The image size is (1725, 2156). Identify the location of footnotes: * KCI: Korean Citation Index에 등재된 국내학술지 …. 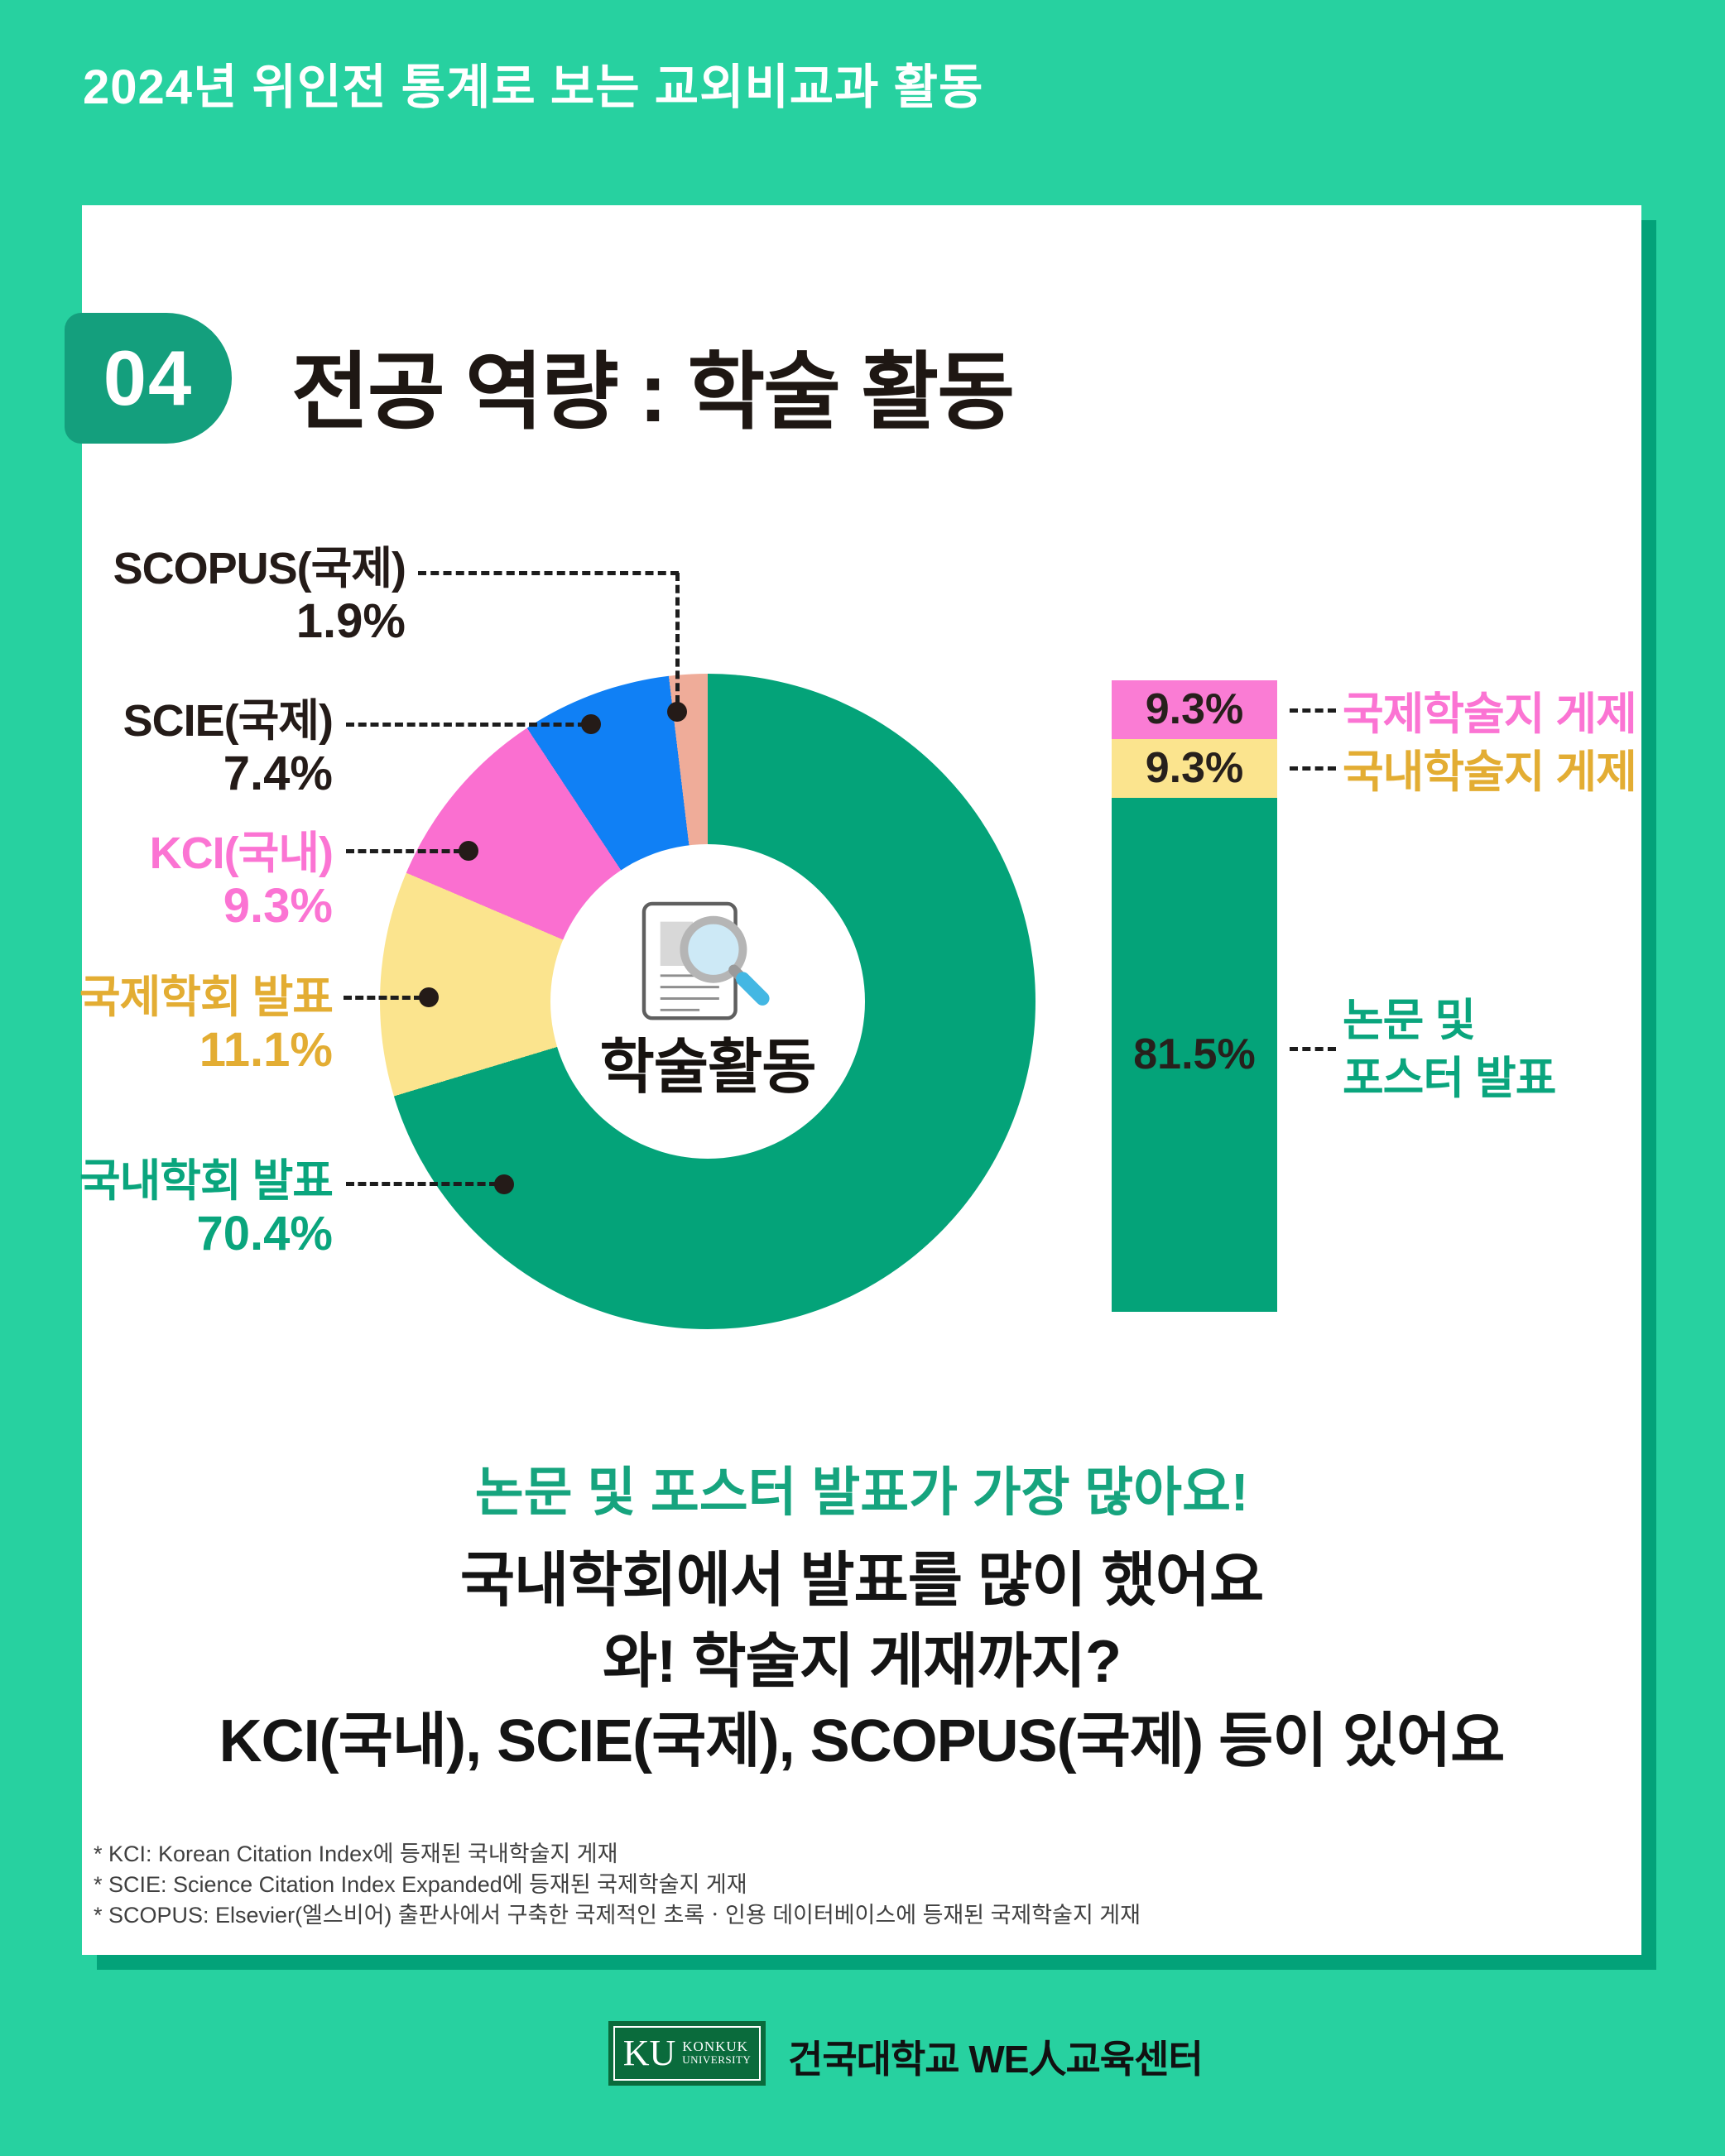
(617, 1885).